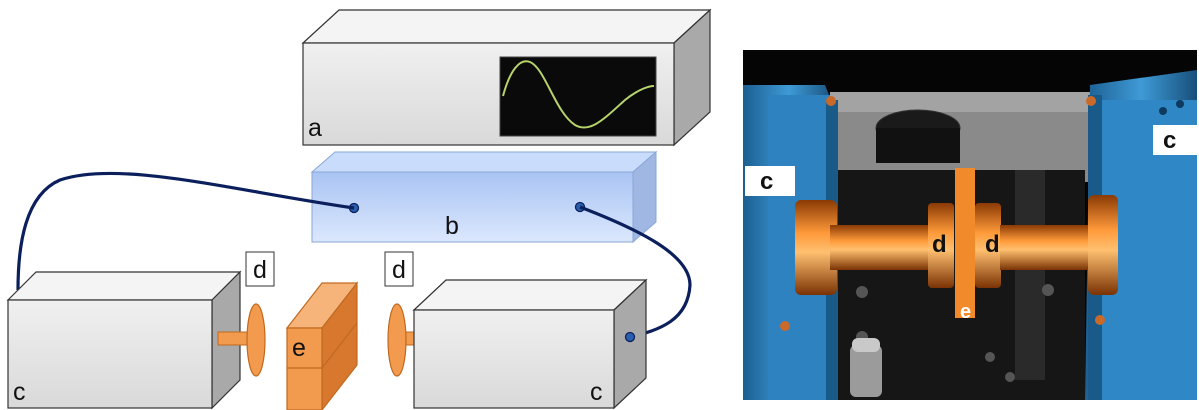 Image resolution: width=1199 pixels, height=410 pixels. What do you see at coordinates (1103, 245) in the screenshot?
I see `photo-right-flange` at bounding box center [1103, 245].